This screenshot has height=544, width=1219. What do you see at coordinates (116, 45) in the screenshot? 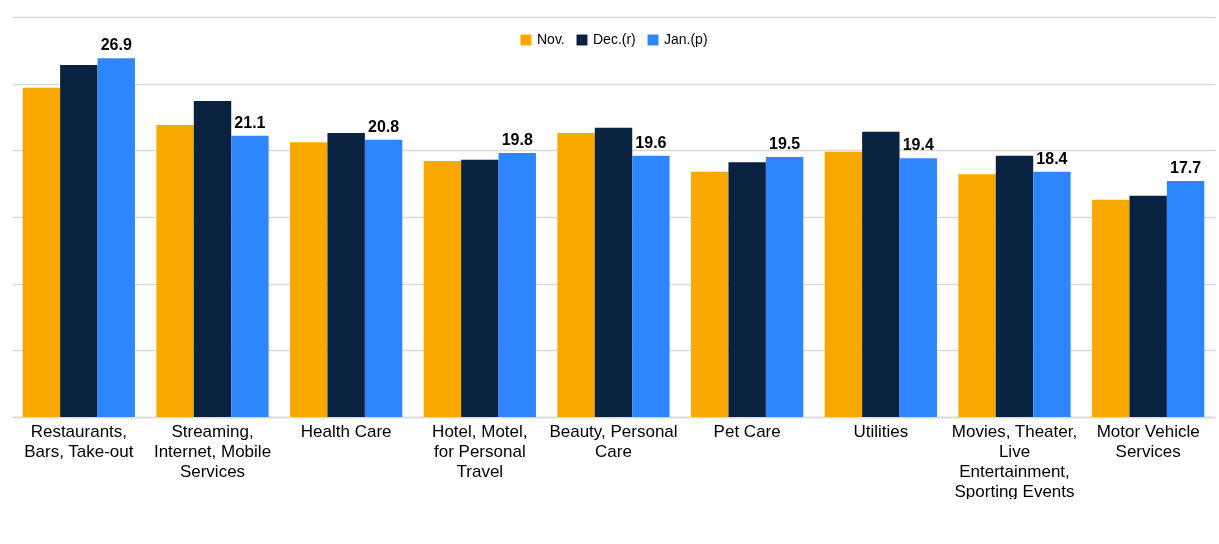
I see `data-label: 26.9` at bounding box center [116, 45].